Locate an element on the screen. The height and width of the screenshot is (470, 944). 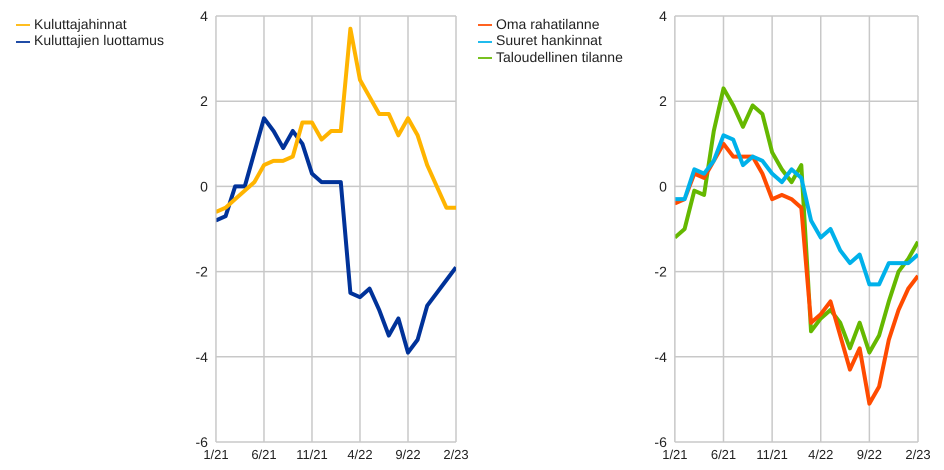
legend-label: Kuluttajien luottamus is located at coordinates (99, 40).